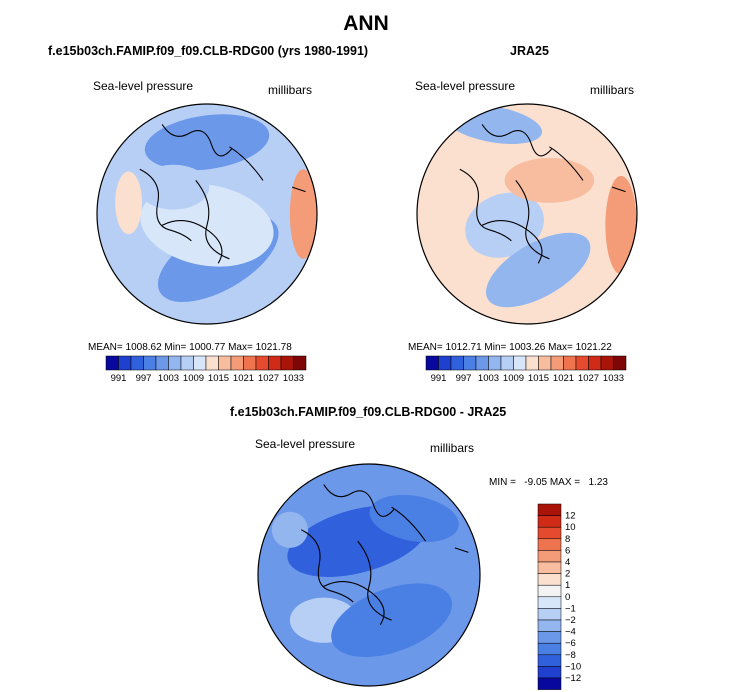 Image resolution: width=733 pixels, height=692 pixels. Describe the element at coordinates (548, 482) in the screenshot. I see `panel3-stats: MIN = -9.05 MAX = 1.23` at that location.